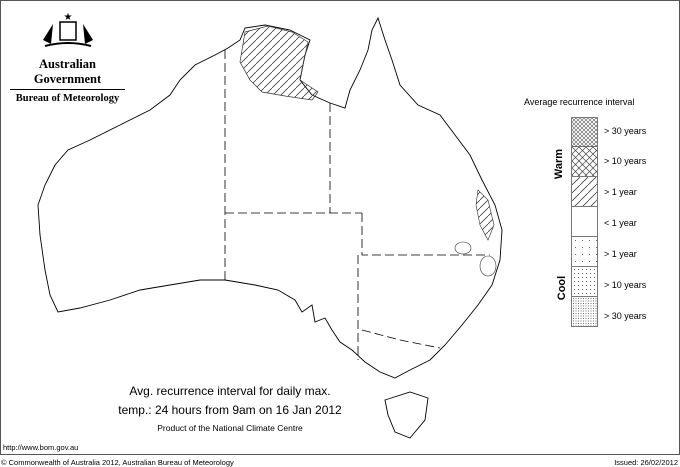 The image size is (680, 467). What do you see at coordinates (559, 164) in the screenshot?
I see `legend-warm-label: Warm` at bounding box center [559, 164].